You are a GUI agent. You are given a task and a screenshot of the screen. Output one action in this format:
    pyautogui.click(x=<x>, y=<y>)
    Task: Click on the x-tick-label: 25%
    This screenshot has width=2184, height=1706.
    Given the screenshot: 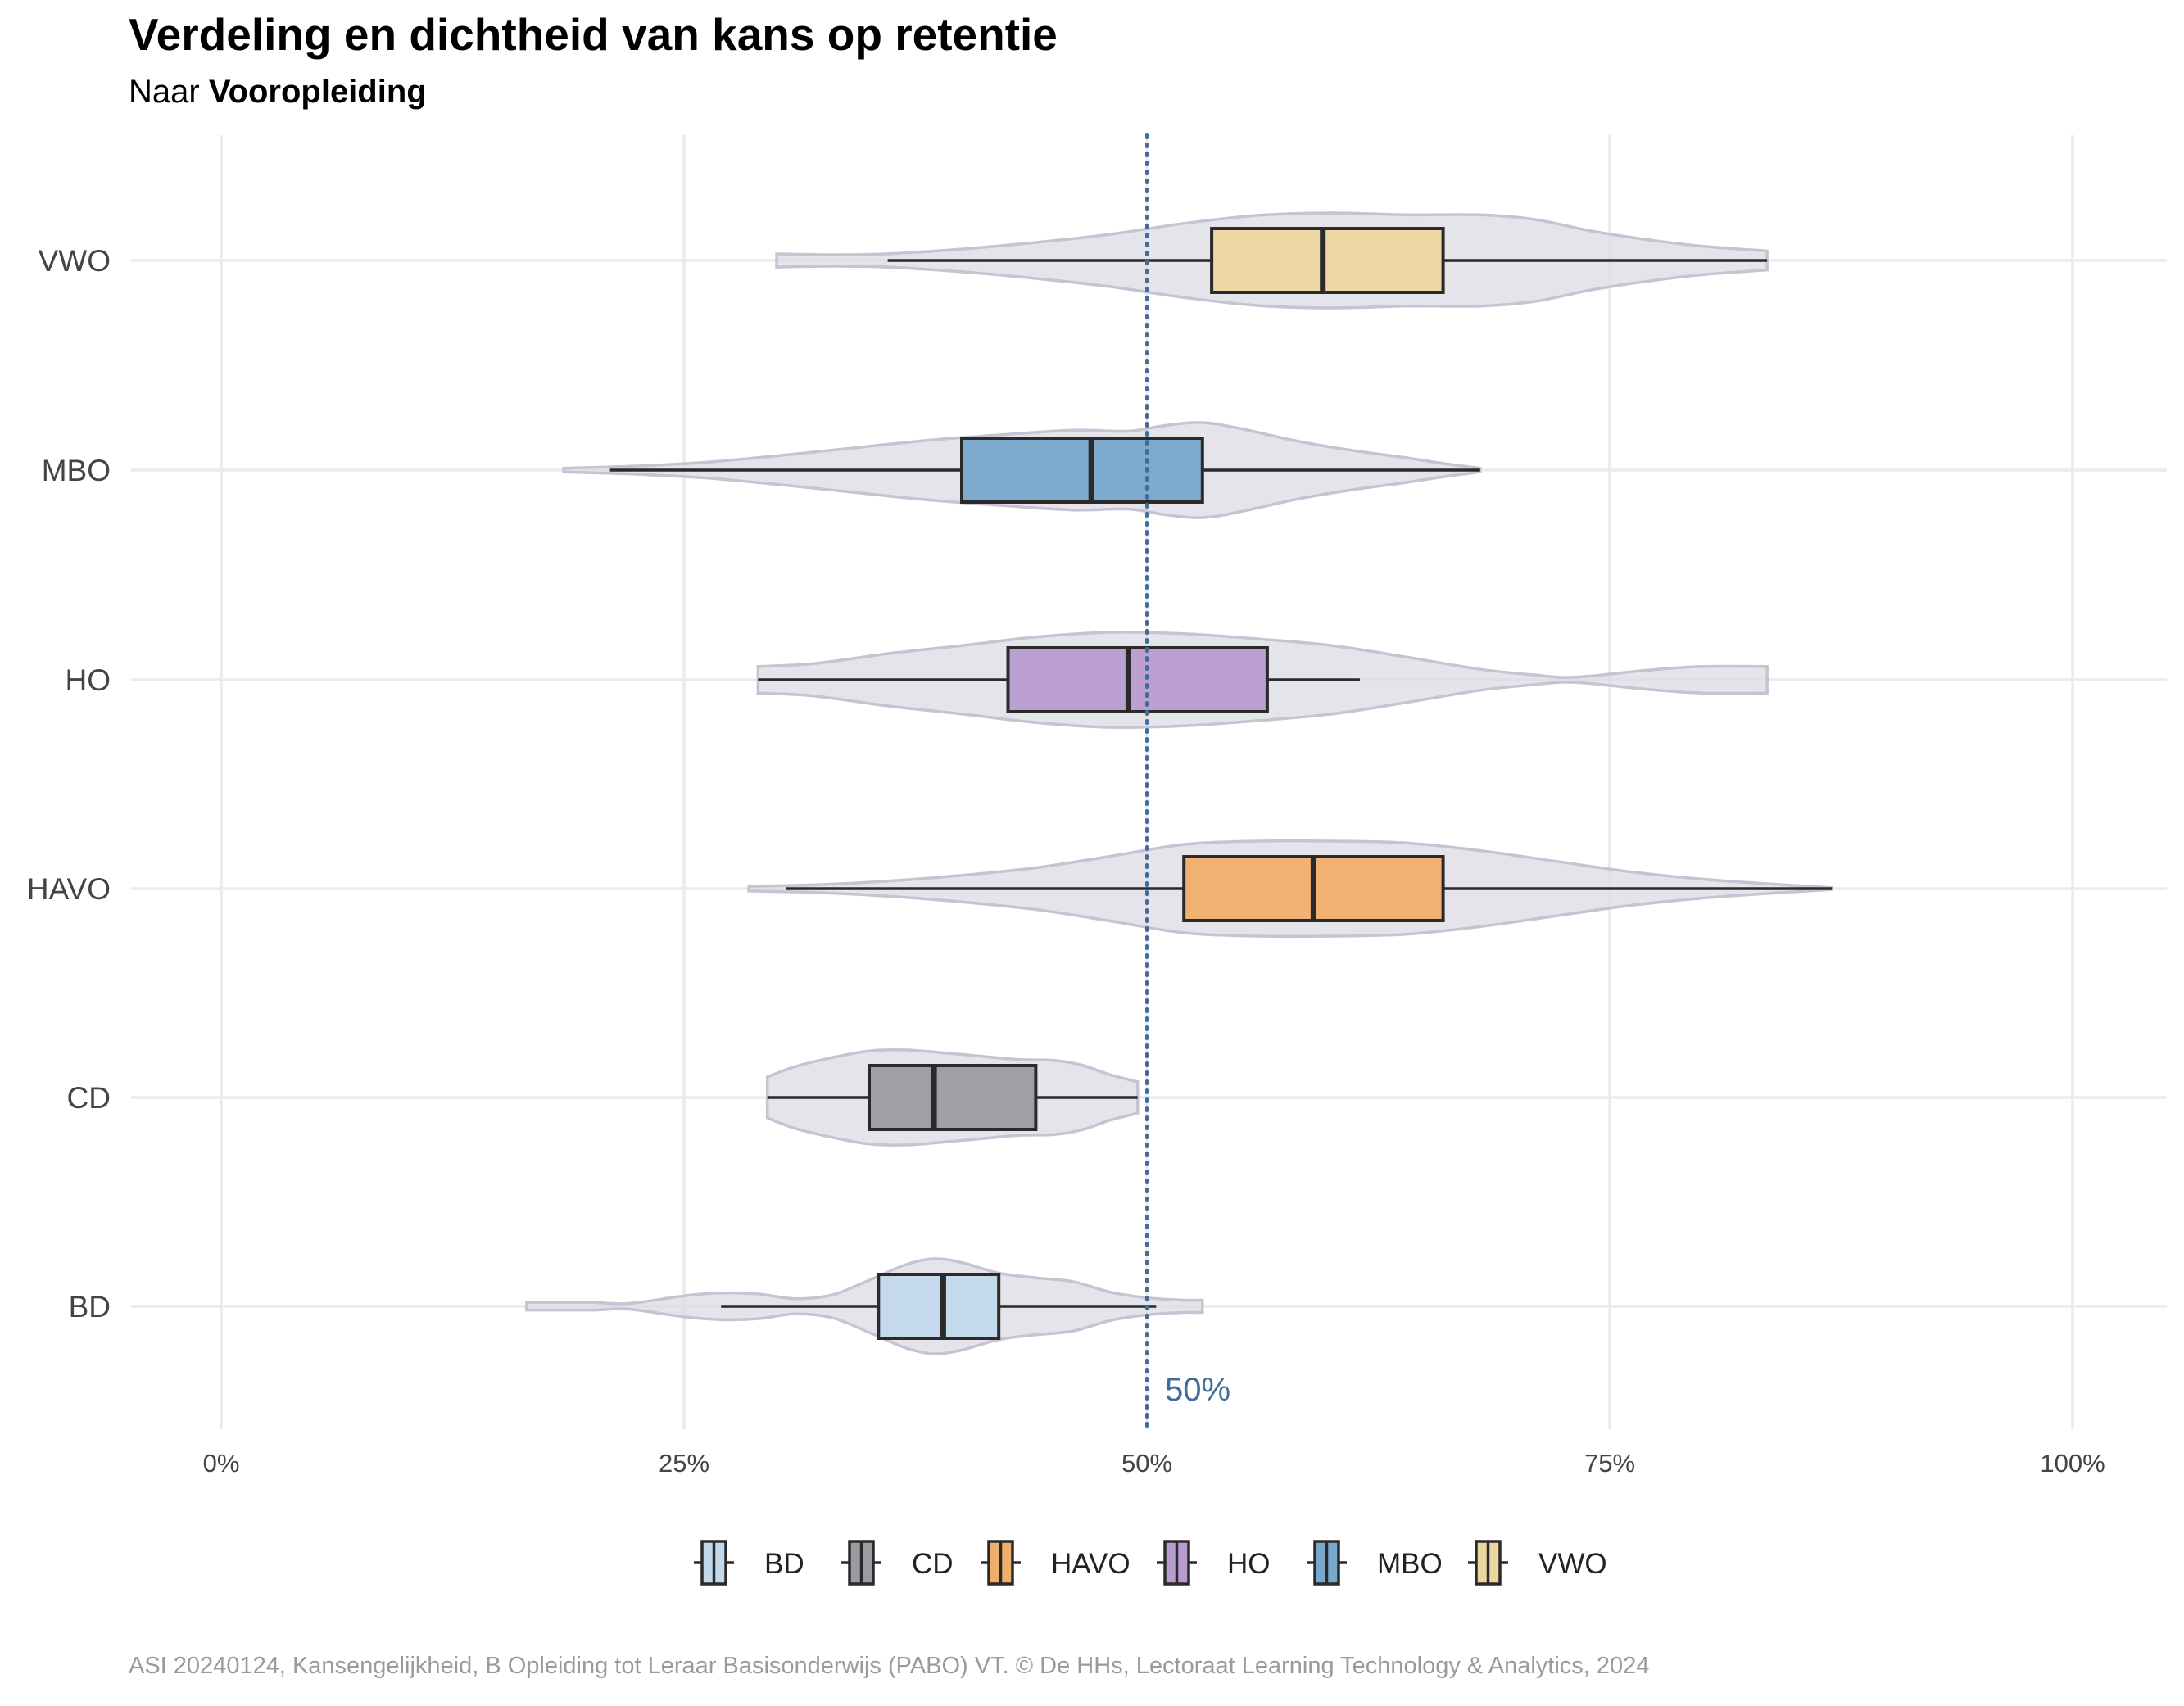 What is the action you would take?
    pyautogui.click(x=684, y=1463)
    